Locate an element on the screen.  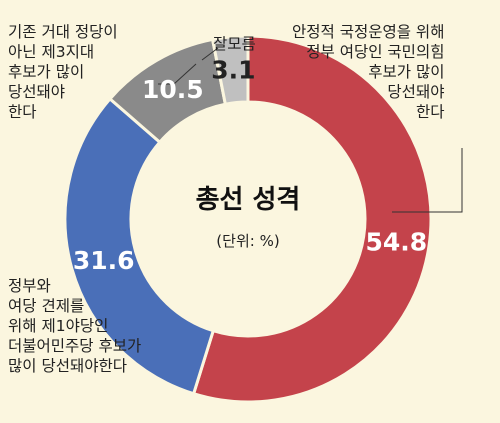
value-label-ruling: 54.8 is located at coordinates (396, 242).